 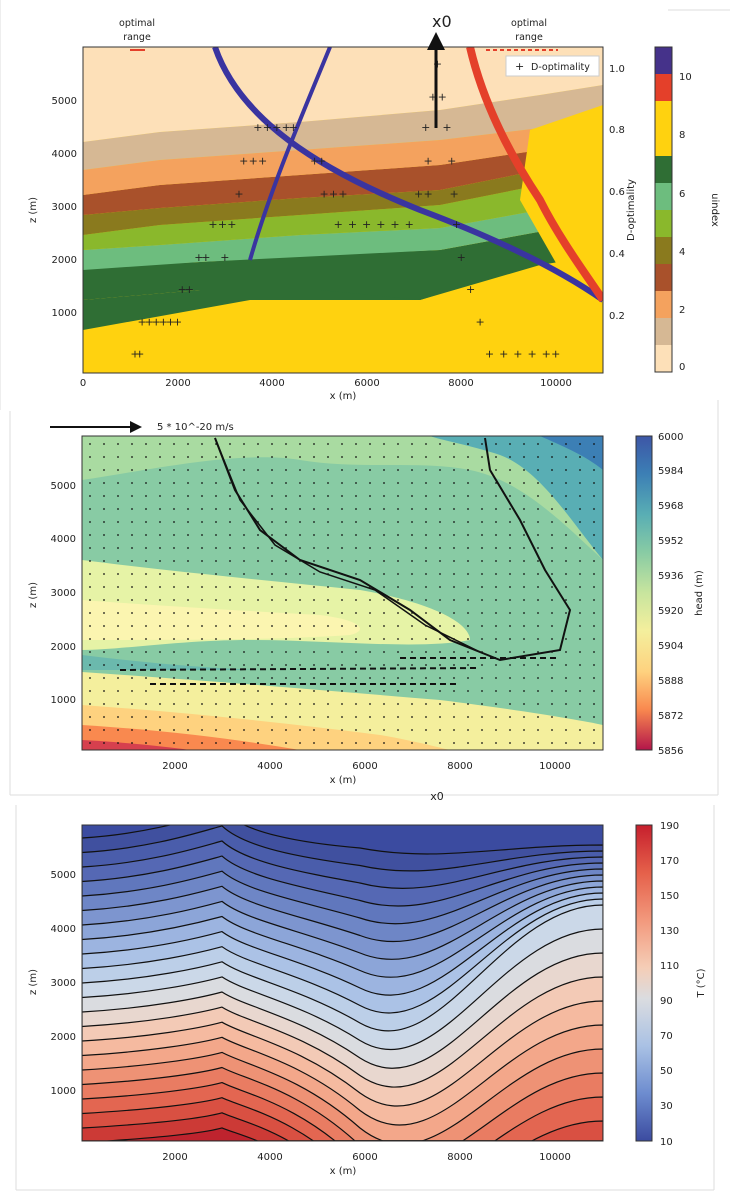 What do you see at coordinates (136, 745) in the screenshot?
I see `head-band-darkred` at bounding box center [136, 745].